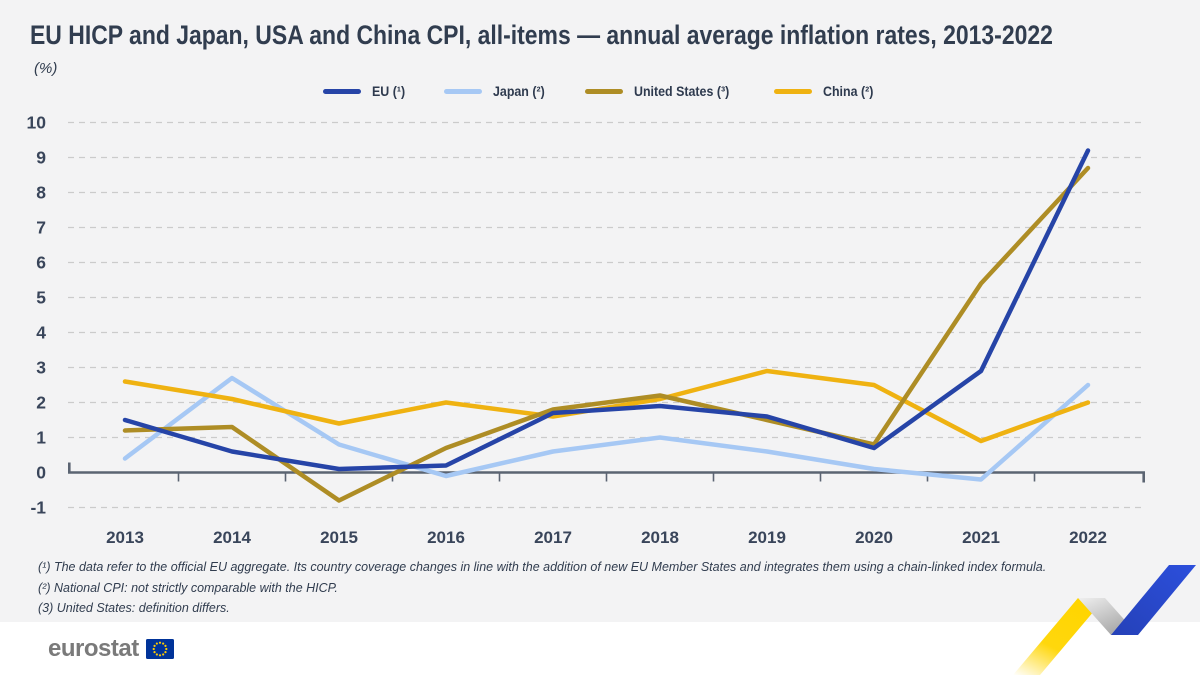 This screenshot has width=1200, height=675. I want to click on legend-item-china: China (²), so click(825, 91).